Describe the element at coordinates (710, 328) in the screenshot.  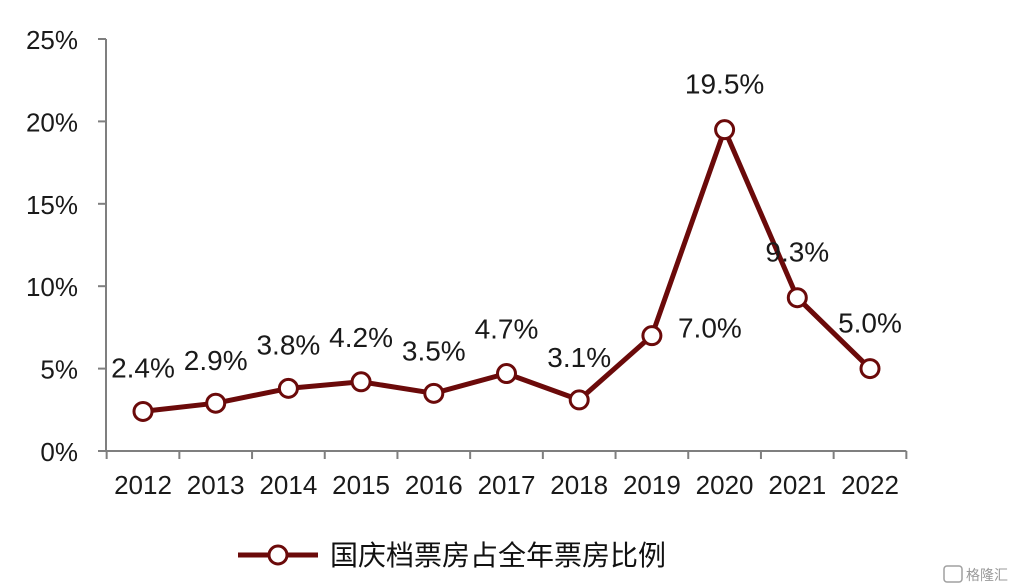
I see `data-label: 7.0%` at that location.